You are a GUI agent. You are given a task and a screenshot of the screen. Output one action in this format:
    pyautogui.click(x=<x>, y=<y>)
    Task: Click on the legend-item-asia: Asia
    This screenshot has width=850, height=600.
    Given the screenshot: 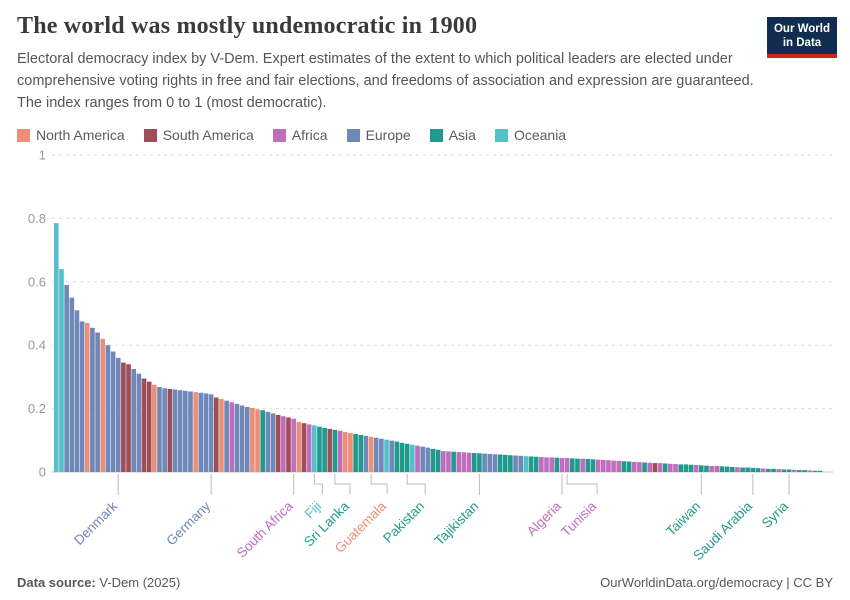 What is the action you would take?
    pyautogui.click(x=452, y=135)
    